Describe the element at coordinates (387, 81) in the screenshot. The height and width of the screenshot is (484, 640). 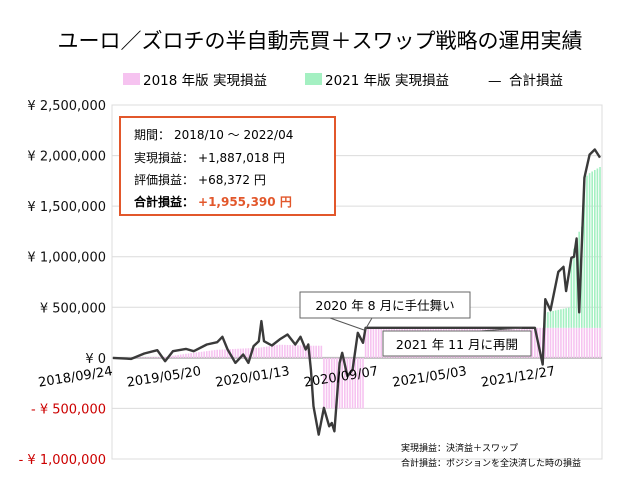
I see `legend-label-2021: 2021 年版 実現損益` at that location.